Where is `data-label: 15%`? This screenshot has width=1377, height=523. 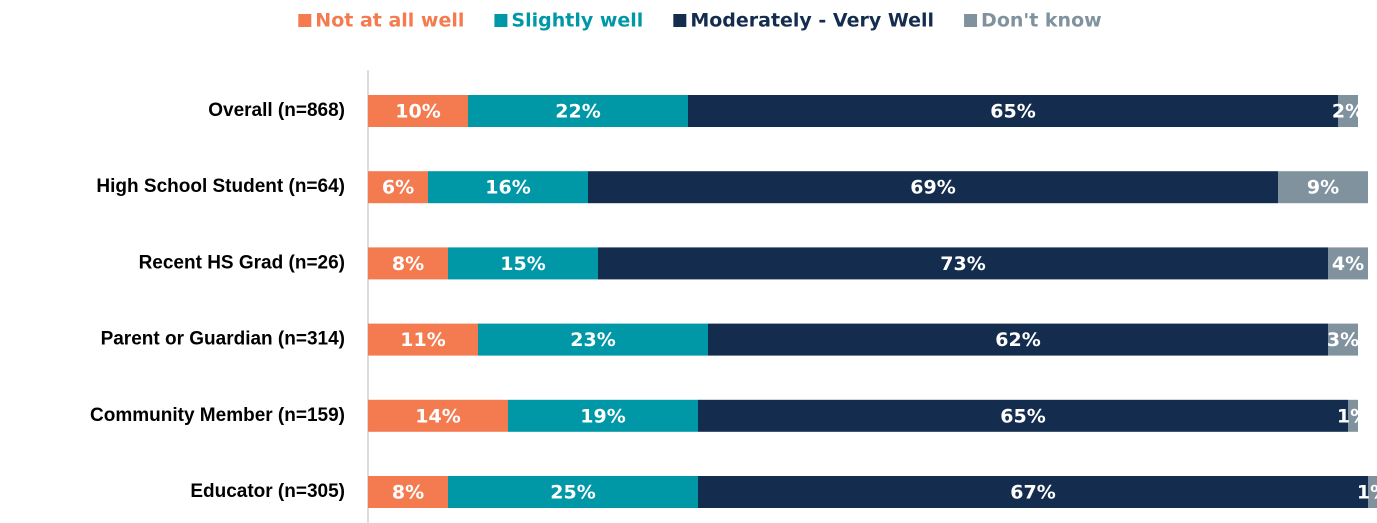
data-label: 15% is located at coordinates (522, 264).